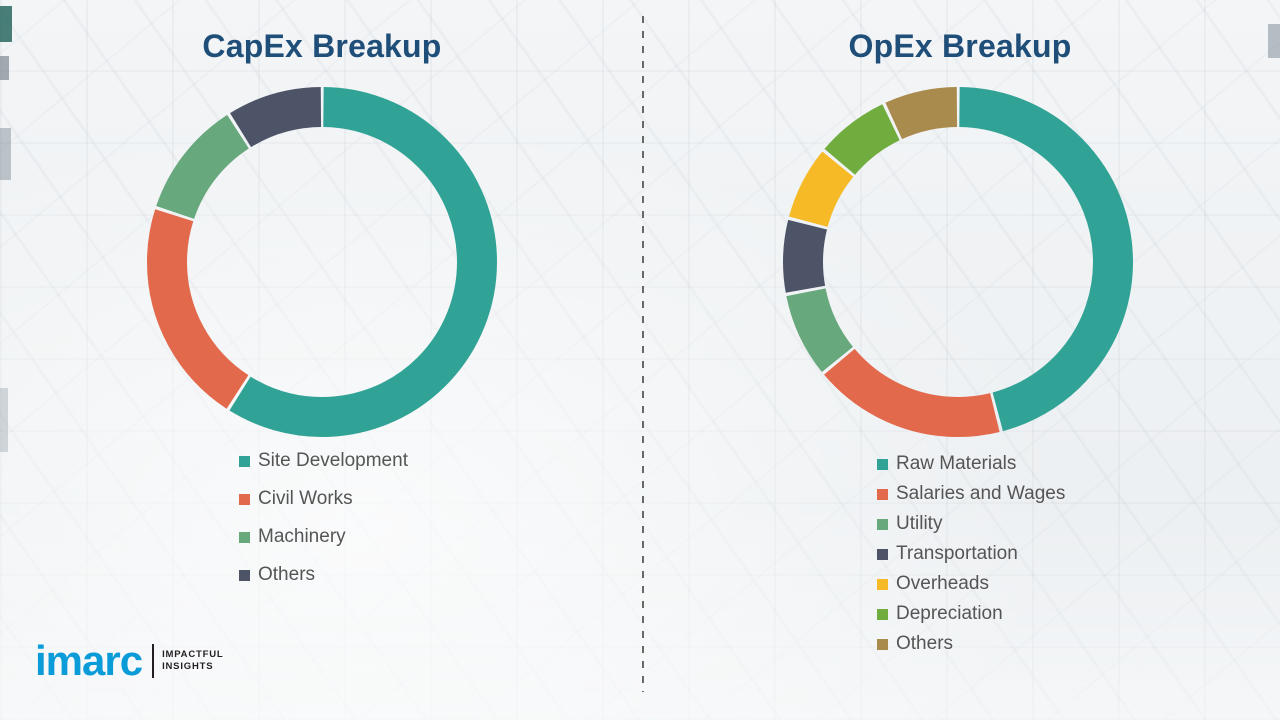  Describe the element at coordinates (956, 463) in the screenshot. I see `legend-label: Raw Materials` at that location.